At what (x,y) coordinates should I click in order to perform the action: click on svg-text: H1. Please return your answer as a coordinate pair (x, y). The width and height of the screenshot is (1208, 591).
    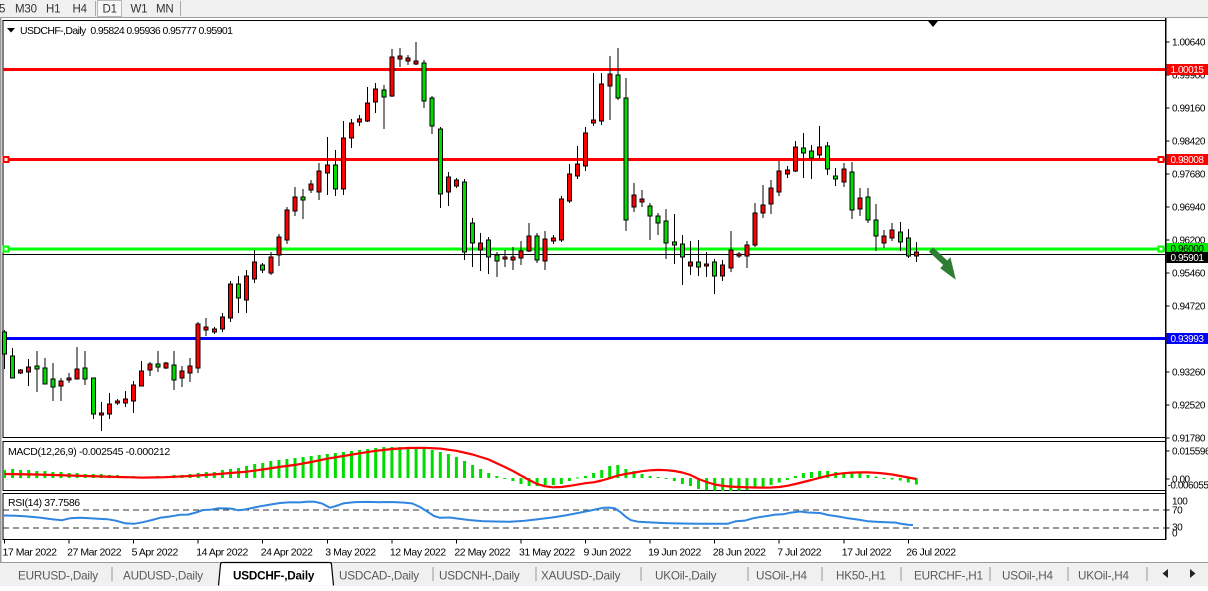
    Looking at the image, I should click on (53, 10).